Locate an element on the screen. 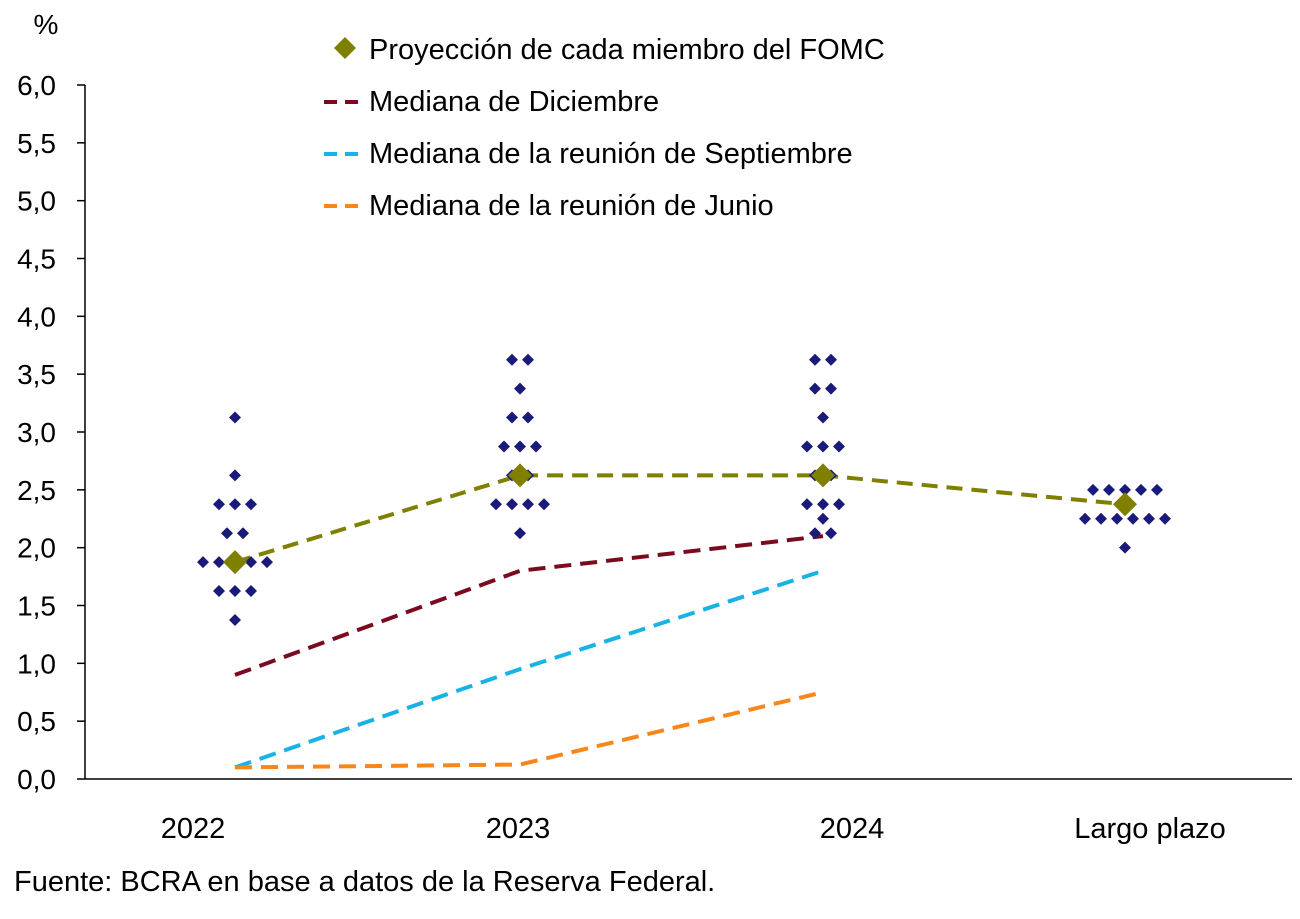 Image resolution: width=1300 pixels, height=919 pixels. y-tick-label: 6,0 is located at coordinates (36, 85).